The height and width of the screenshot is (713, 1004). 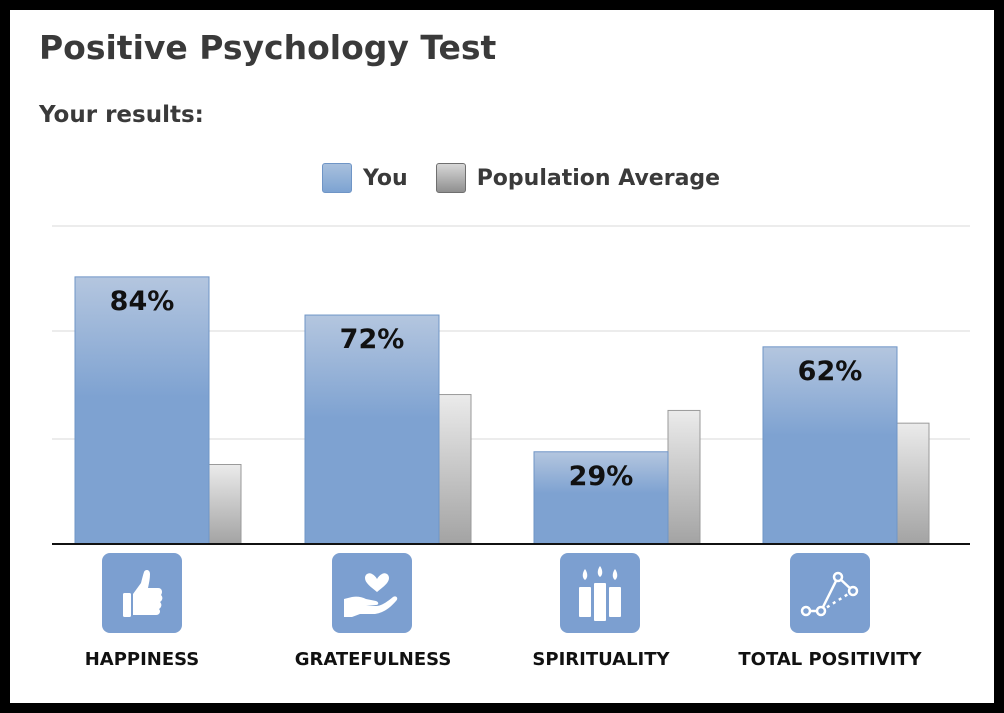 I want to click on chart-legend: You Population Average, so click(x=521, y=178).